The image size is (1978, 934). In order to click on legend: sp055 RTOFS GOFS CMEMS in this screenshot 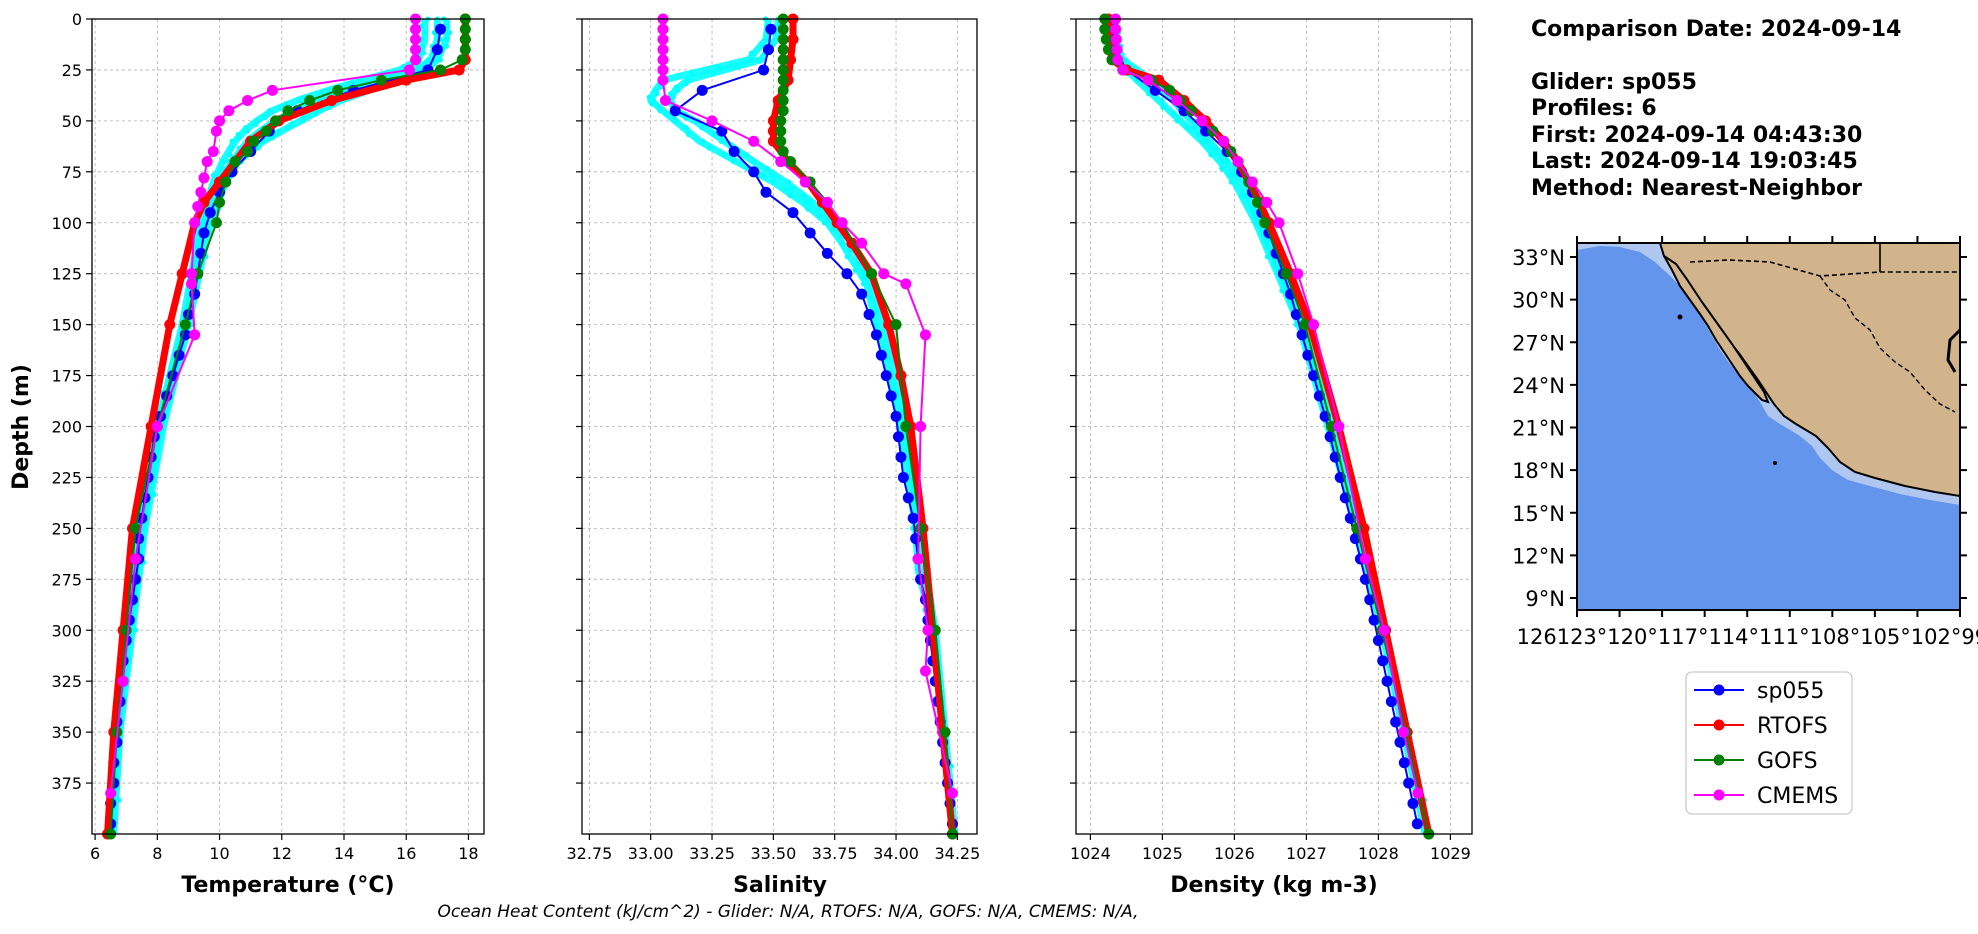, I will do `click(1769, 743)`.